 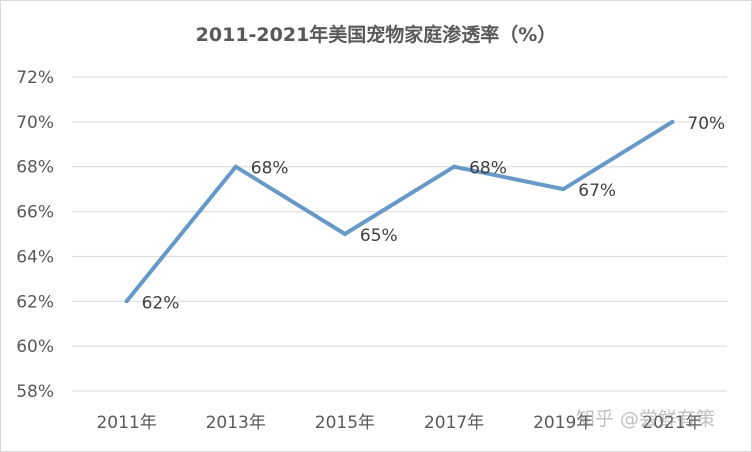 What do you see at coordinates (345, 423) in the screenshot?
I see `x-tick-label: 2015年` at bounding box center [345, 423].